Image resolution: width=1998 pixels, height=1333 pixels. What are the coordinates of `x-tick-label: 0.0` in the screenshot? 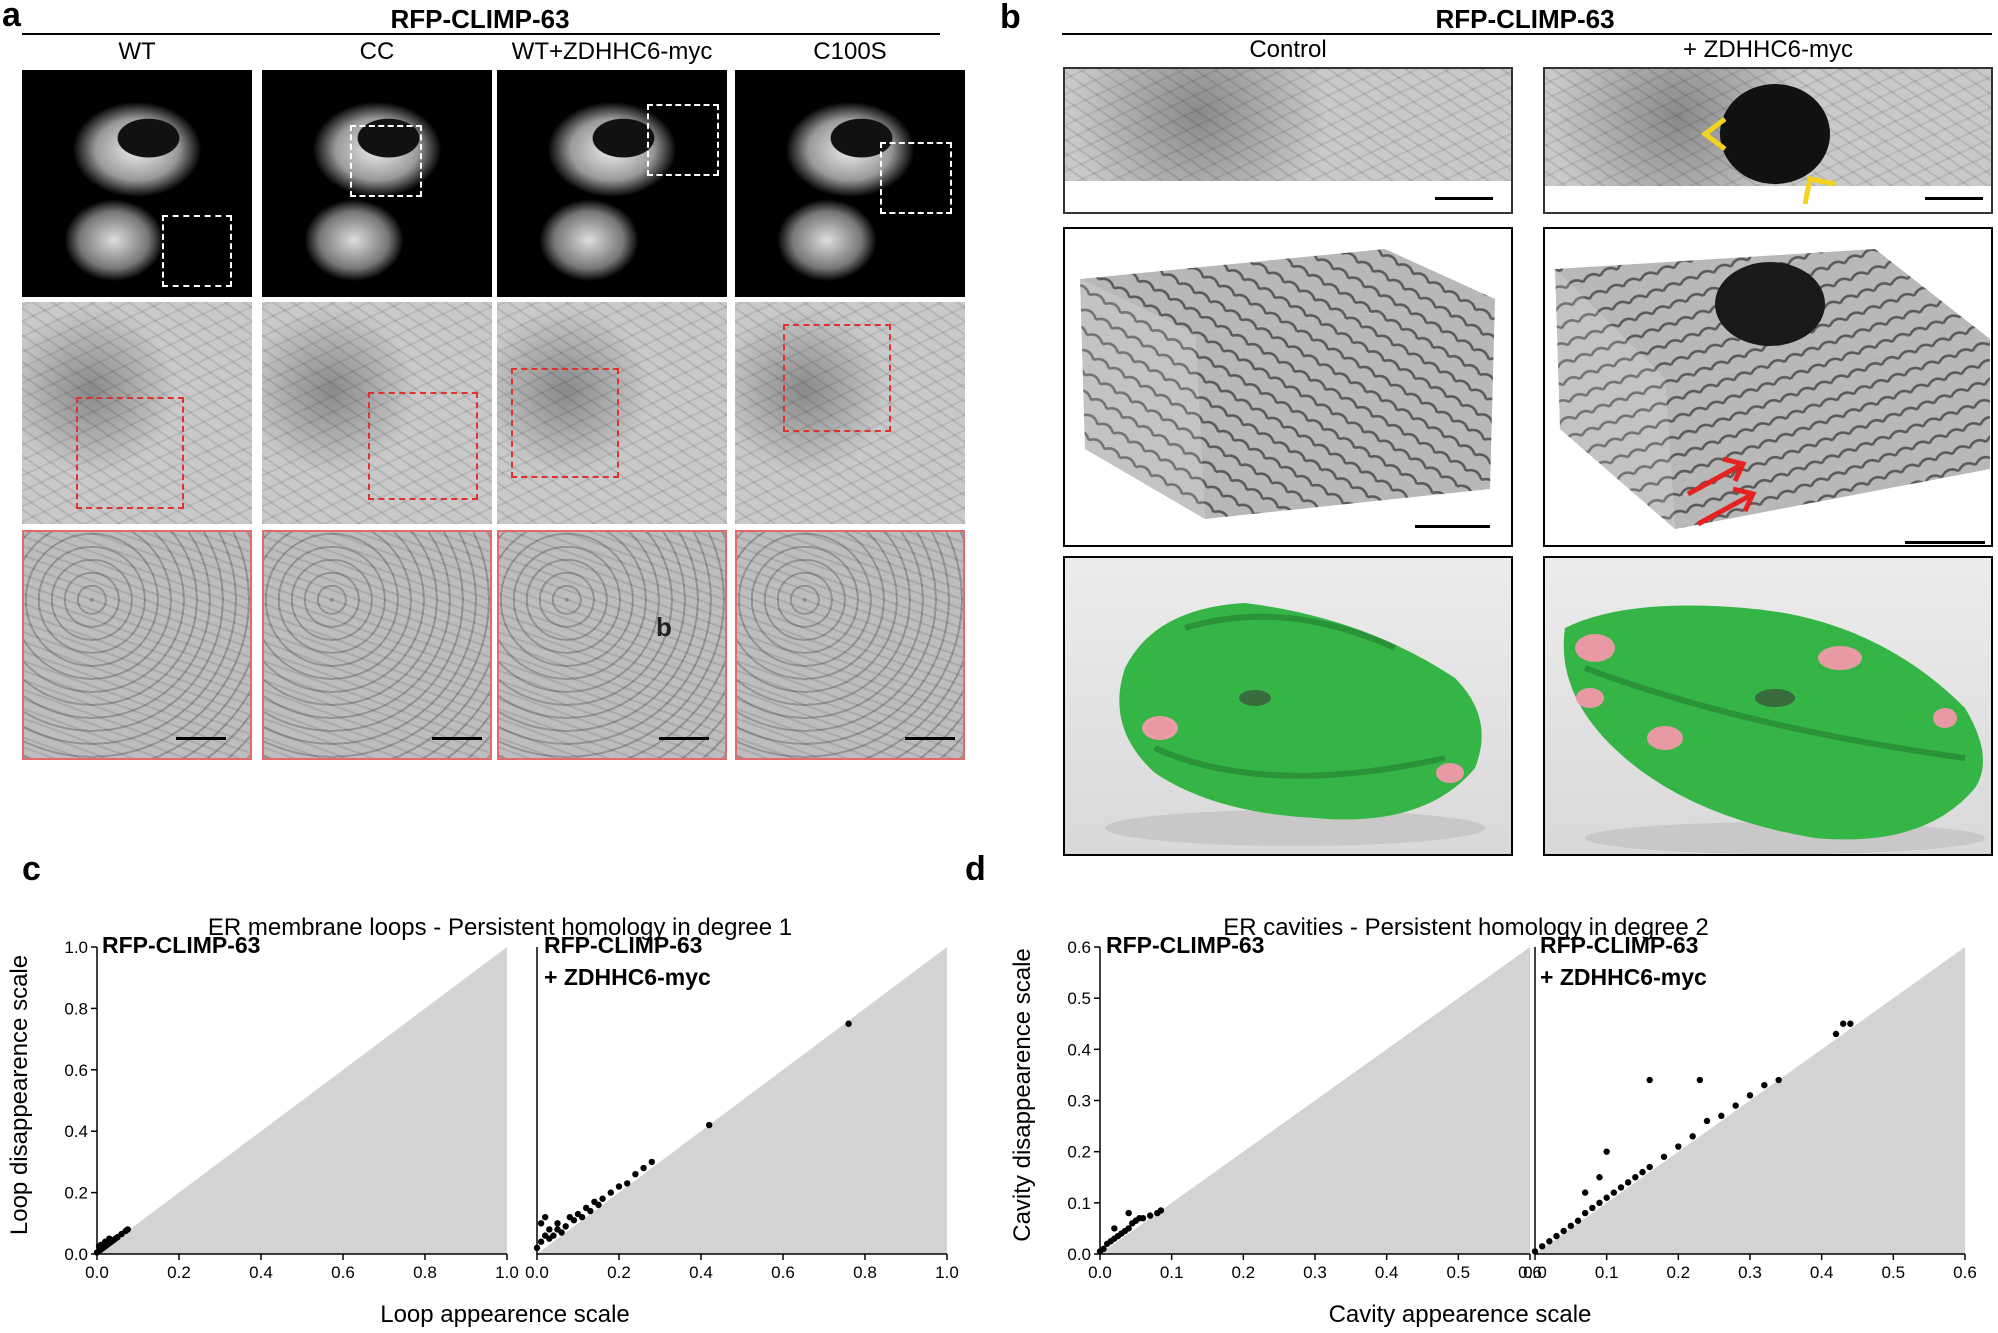 It's located at (1100, 1272).